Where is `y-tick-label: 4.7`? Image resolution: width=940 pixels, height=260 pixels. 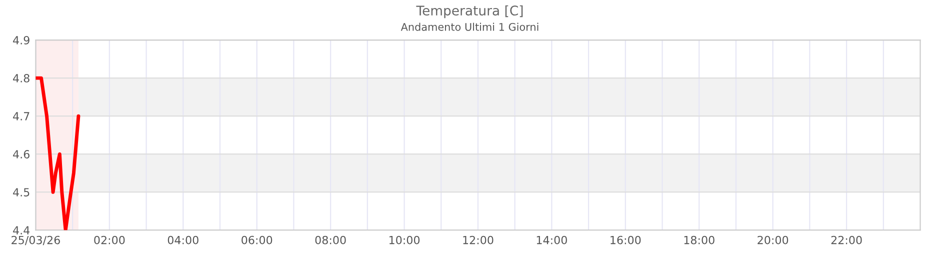 y-tick-label: 4.7 is located at coordinates (21, 116).